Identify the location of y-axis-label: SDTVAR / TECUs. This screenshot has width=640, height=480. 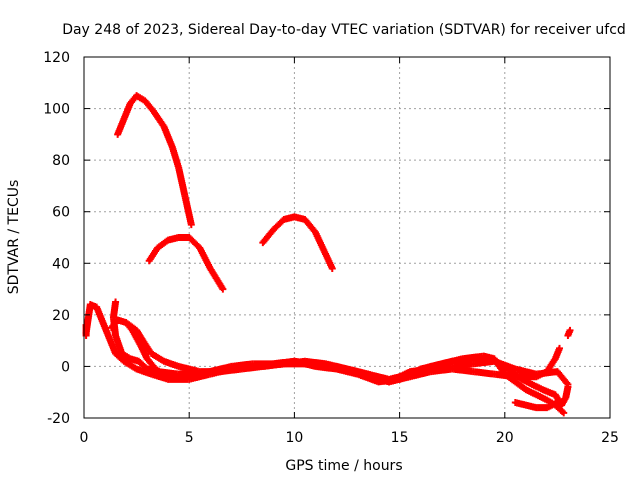
(14, 237).